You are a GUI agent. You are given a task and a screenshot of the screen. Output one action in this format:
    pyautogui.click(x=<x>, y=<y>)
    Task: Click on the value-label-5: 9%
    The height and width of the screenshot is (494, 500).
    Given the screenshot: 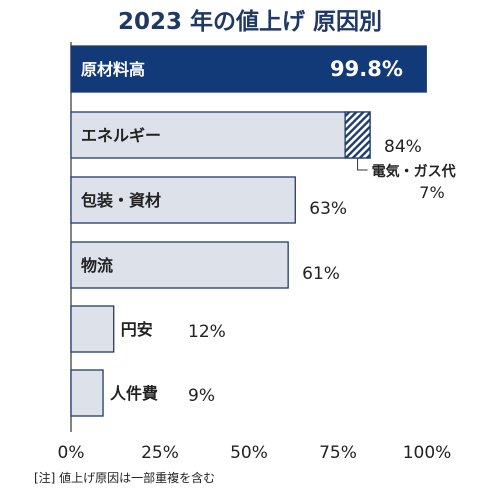 What is the action you would take?
    pyautogui.click(x=201, y=396)
    